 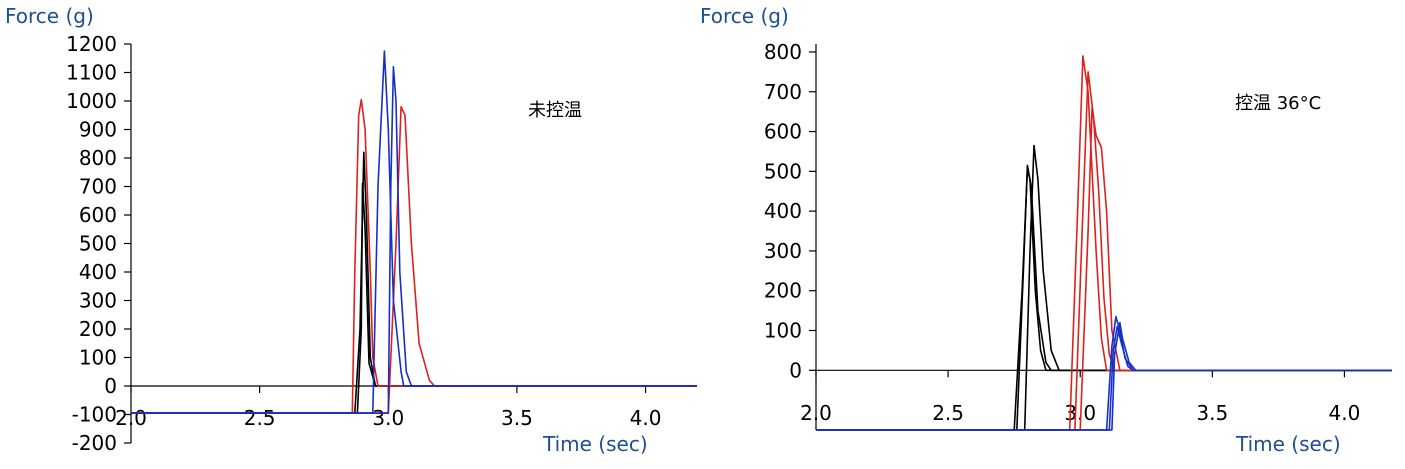 What do you see at coordinates (1278, 103) in the screenshot?
I see `chart-annotation: 控温 36°C` at bounding box center [1278, 103].